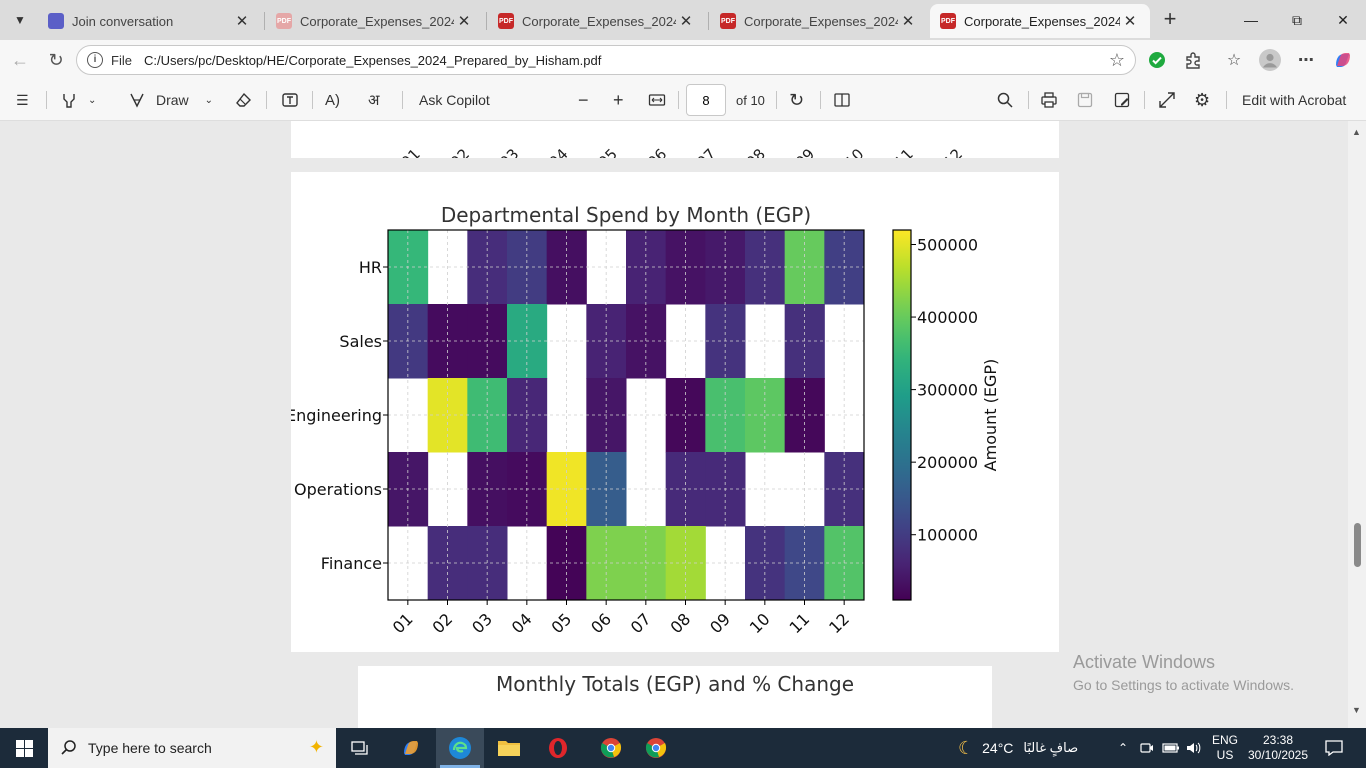 This screenshot has width=1366, height=768. Describe the element at coordinates (1020, 748) in the screenshot. I see `weather-widget: ☾ 24°C صافٍ غالبًا` at that location.